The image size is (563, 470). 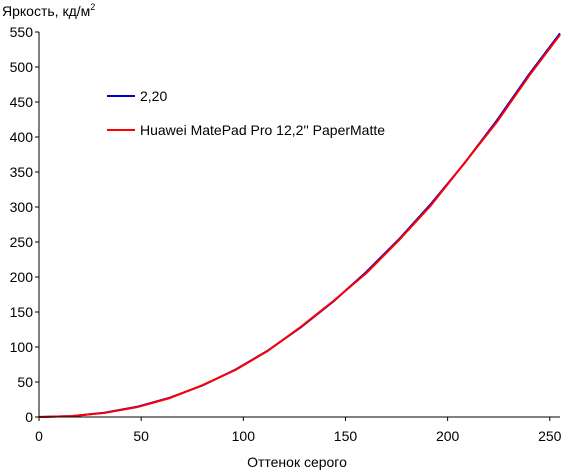 What do you see at coordinates (448, 436) in the screenshot?
I see `x-tick-label: 200` at bounding box center [448, 436].